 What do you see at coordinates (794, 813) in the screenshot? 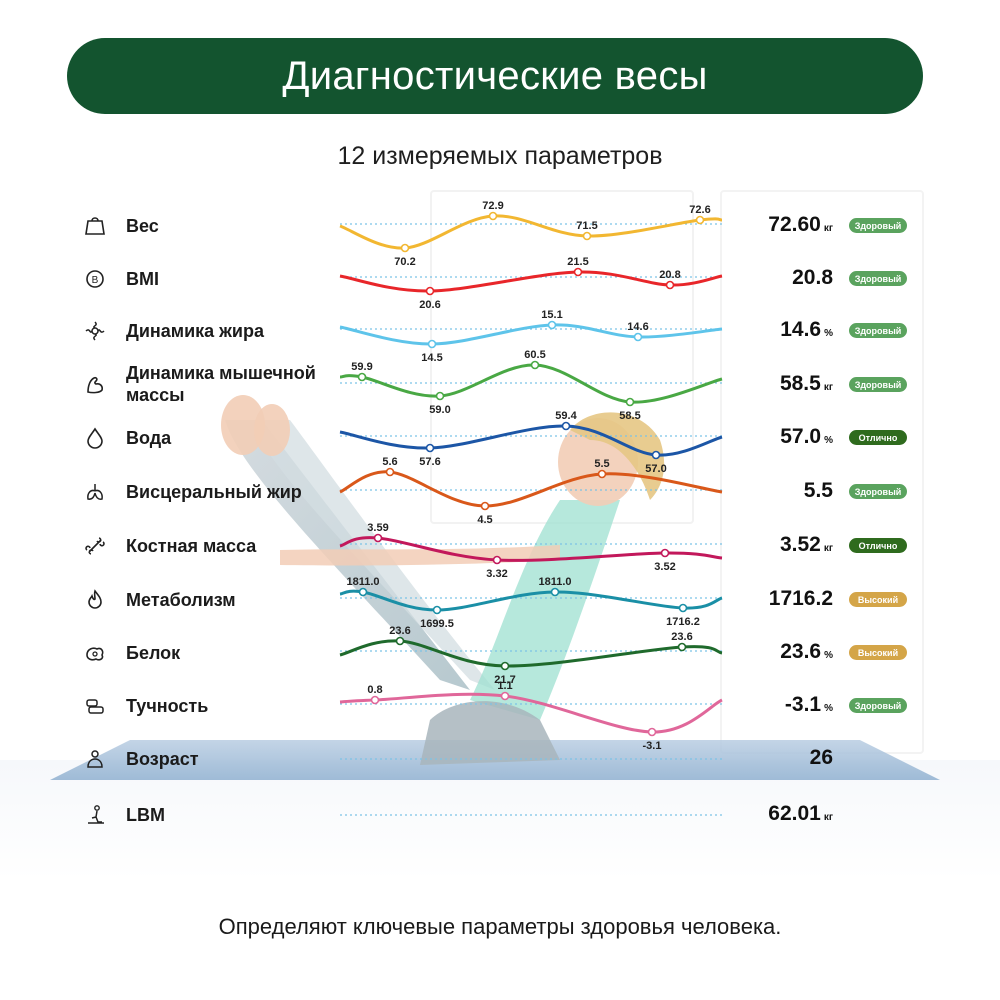
I see `metric-value-number: 62.01` at bounding box center [794, 813].